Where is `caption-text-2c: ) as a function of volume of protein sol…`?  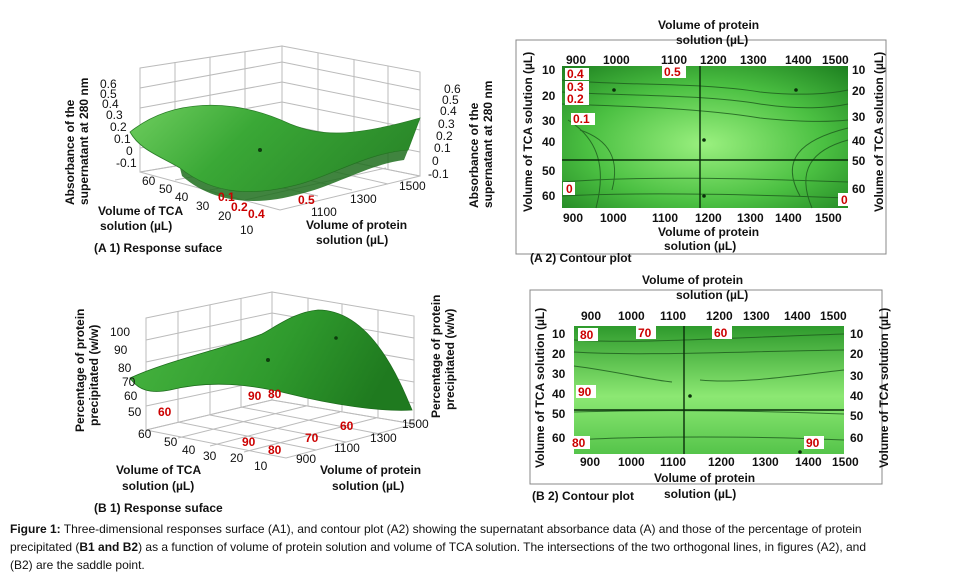 caption-text-2c: ) as a function of volume of protein sol… is located at coordinates (502, 547).